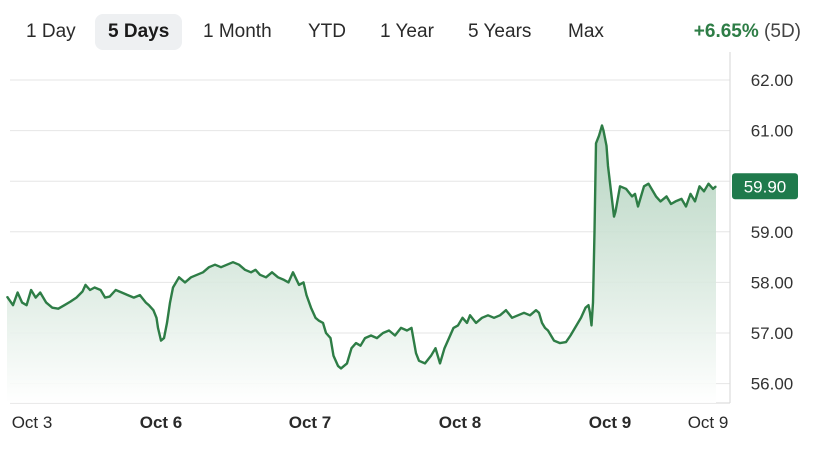 This screenshot has width=825, height=452. Describe the element at coordinates (782, 31) in the screenshot. I see `change-period: (5D)` at that location.